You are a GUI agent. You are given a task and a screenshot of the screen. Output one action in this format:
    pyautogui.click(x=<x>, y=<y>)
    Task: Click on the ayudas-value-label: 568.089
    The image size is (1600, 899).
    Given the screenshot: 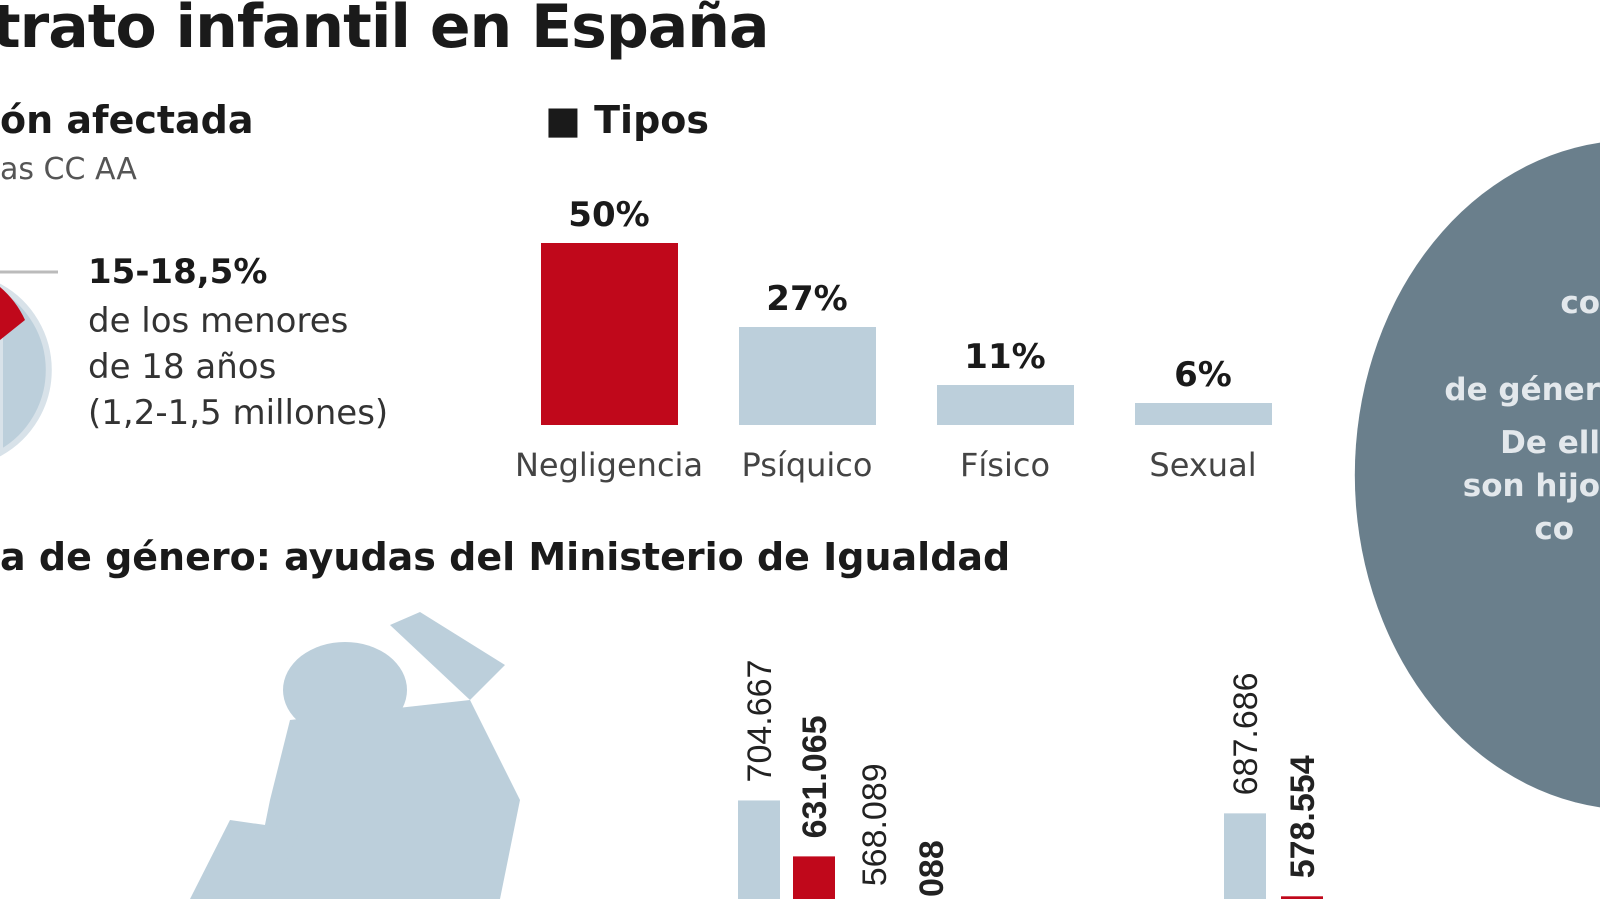 What is the action you would take?
    pyautogui.click(x=875, y=824)
    